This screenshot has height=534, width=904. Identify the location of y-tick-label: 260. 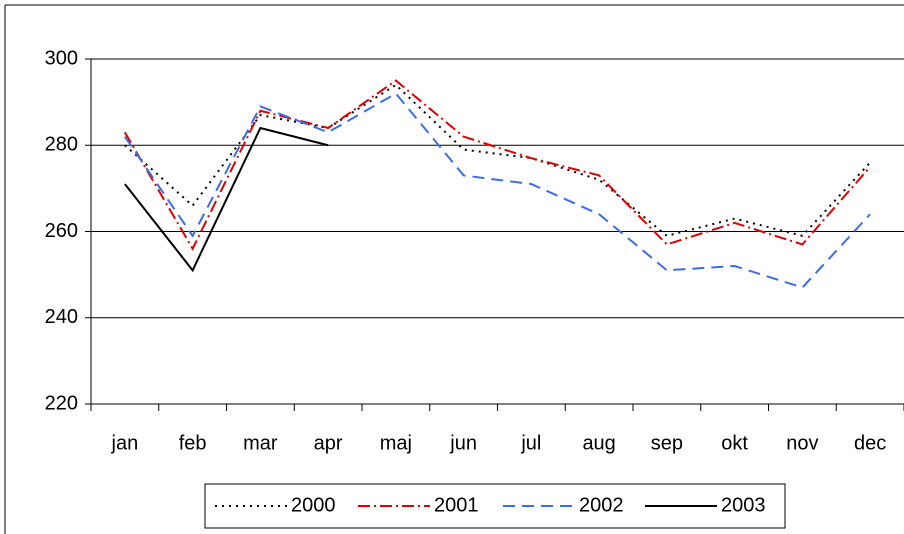
(61, 231).